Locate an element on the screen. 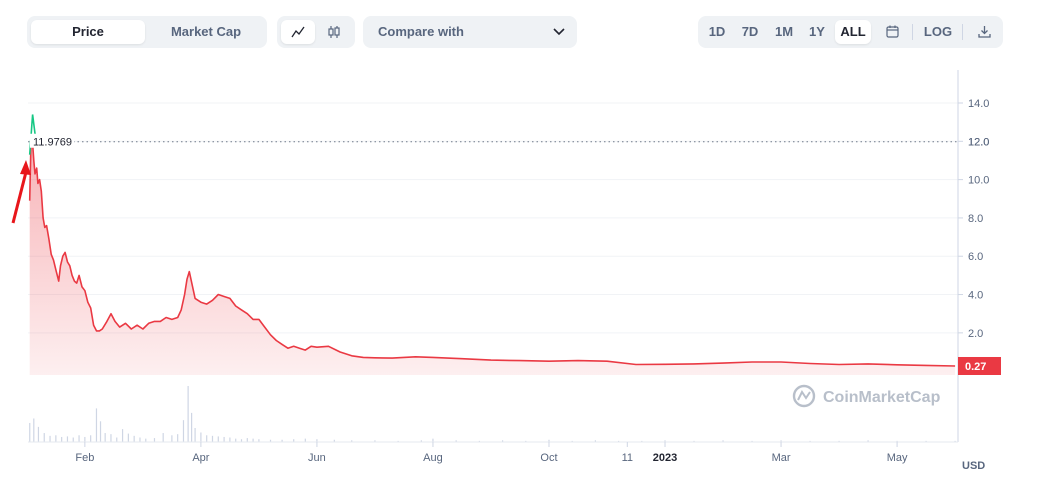  download-button is located at coordinates (984, 32).